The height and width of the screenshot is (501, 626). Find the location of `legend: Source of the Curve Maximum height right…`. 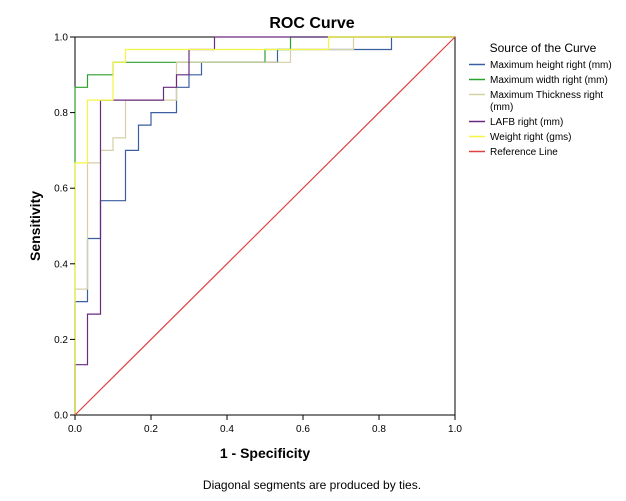

legend: Source of the Curve Maximum height right… is located at coordinates (540, 99).